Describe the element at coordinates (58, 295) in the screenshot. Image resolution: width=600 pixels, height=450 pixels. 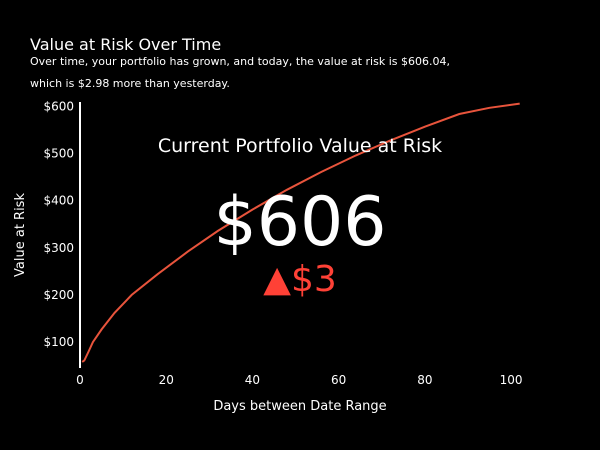
I see `y-tick-label: $200` at that location.